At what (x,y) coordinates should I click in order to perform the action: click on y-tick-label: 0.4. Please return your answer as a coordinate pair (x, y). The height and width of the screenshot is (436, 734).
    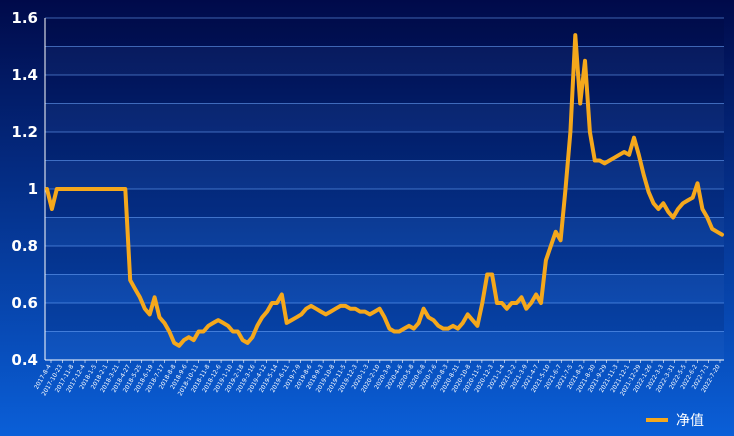
    Looking at the image, I should click on (24, 360).